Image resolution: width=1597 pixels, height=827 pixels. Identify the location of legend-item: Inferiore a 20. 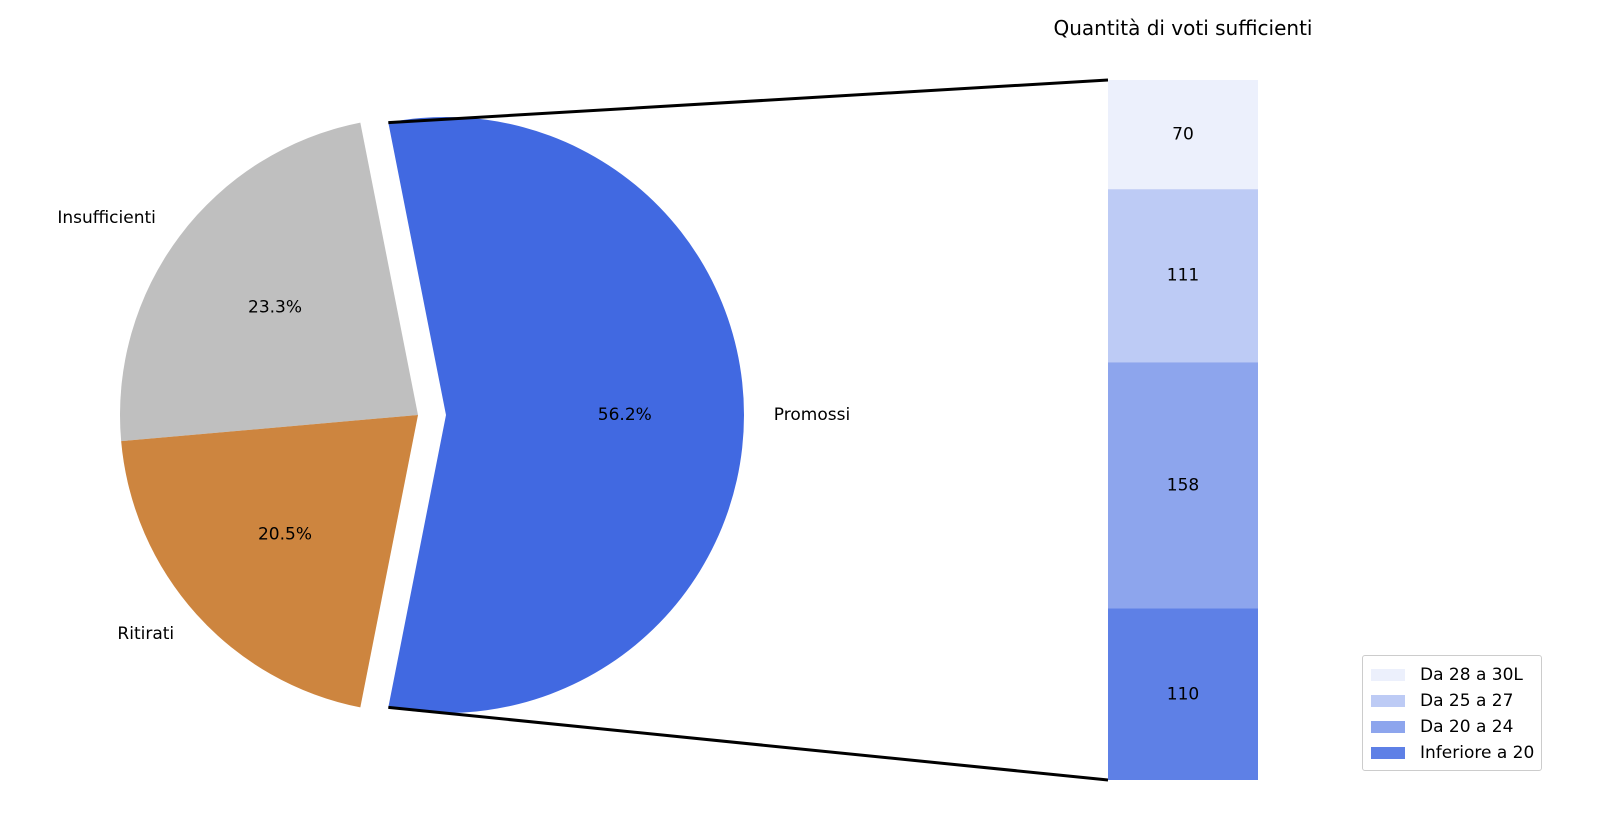
(1453, 753).